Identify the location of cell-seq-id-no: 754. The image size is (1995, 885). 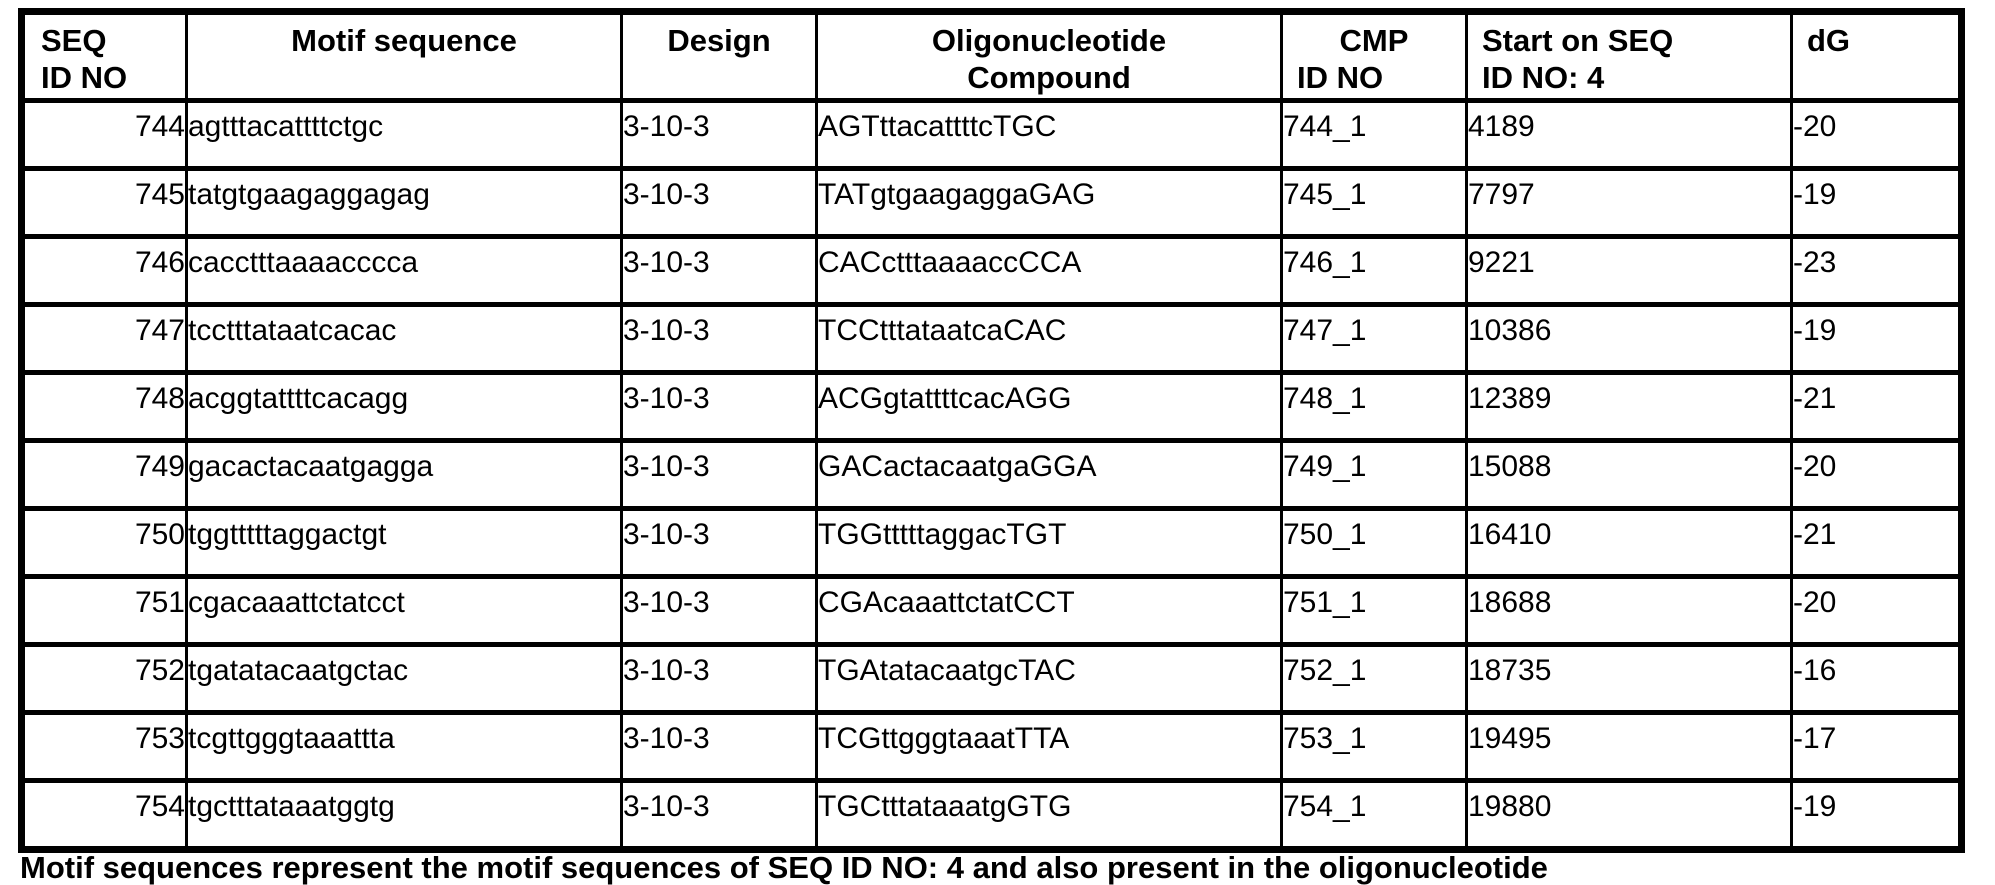
(104, 815).